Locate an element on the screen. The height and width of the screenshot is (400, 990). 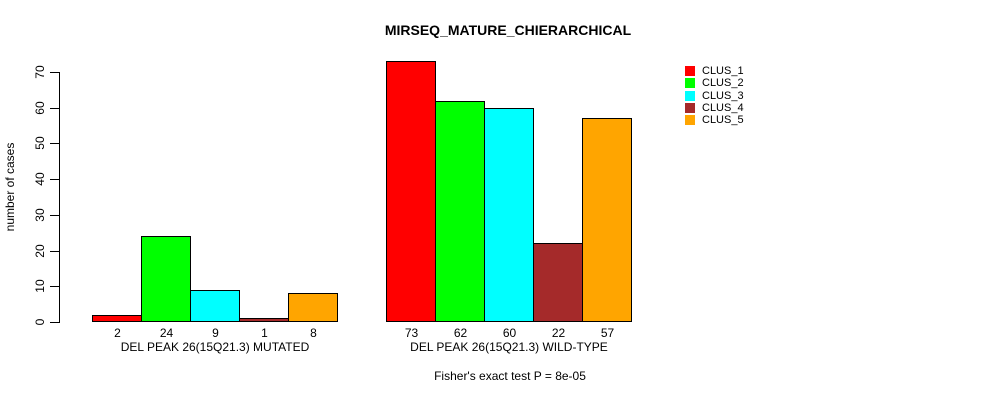
legend-row: CLUS_1 is located at coordinates (714, 71).